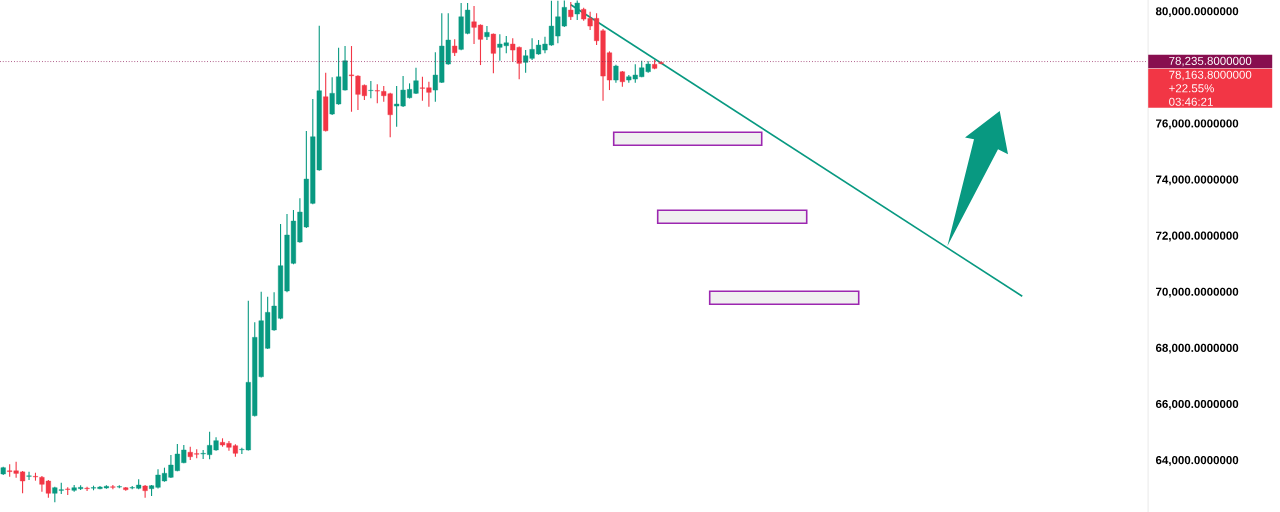  I want to click on y-tick-label: 66,000.0000000, so click(1197, 404).